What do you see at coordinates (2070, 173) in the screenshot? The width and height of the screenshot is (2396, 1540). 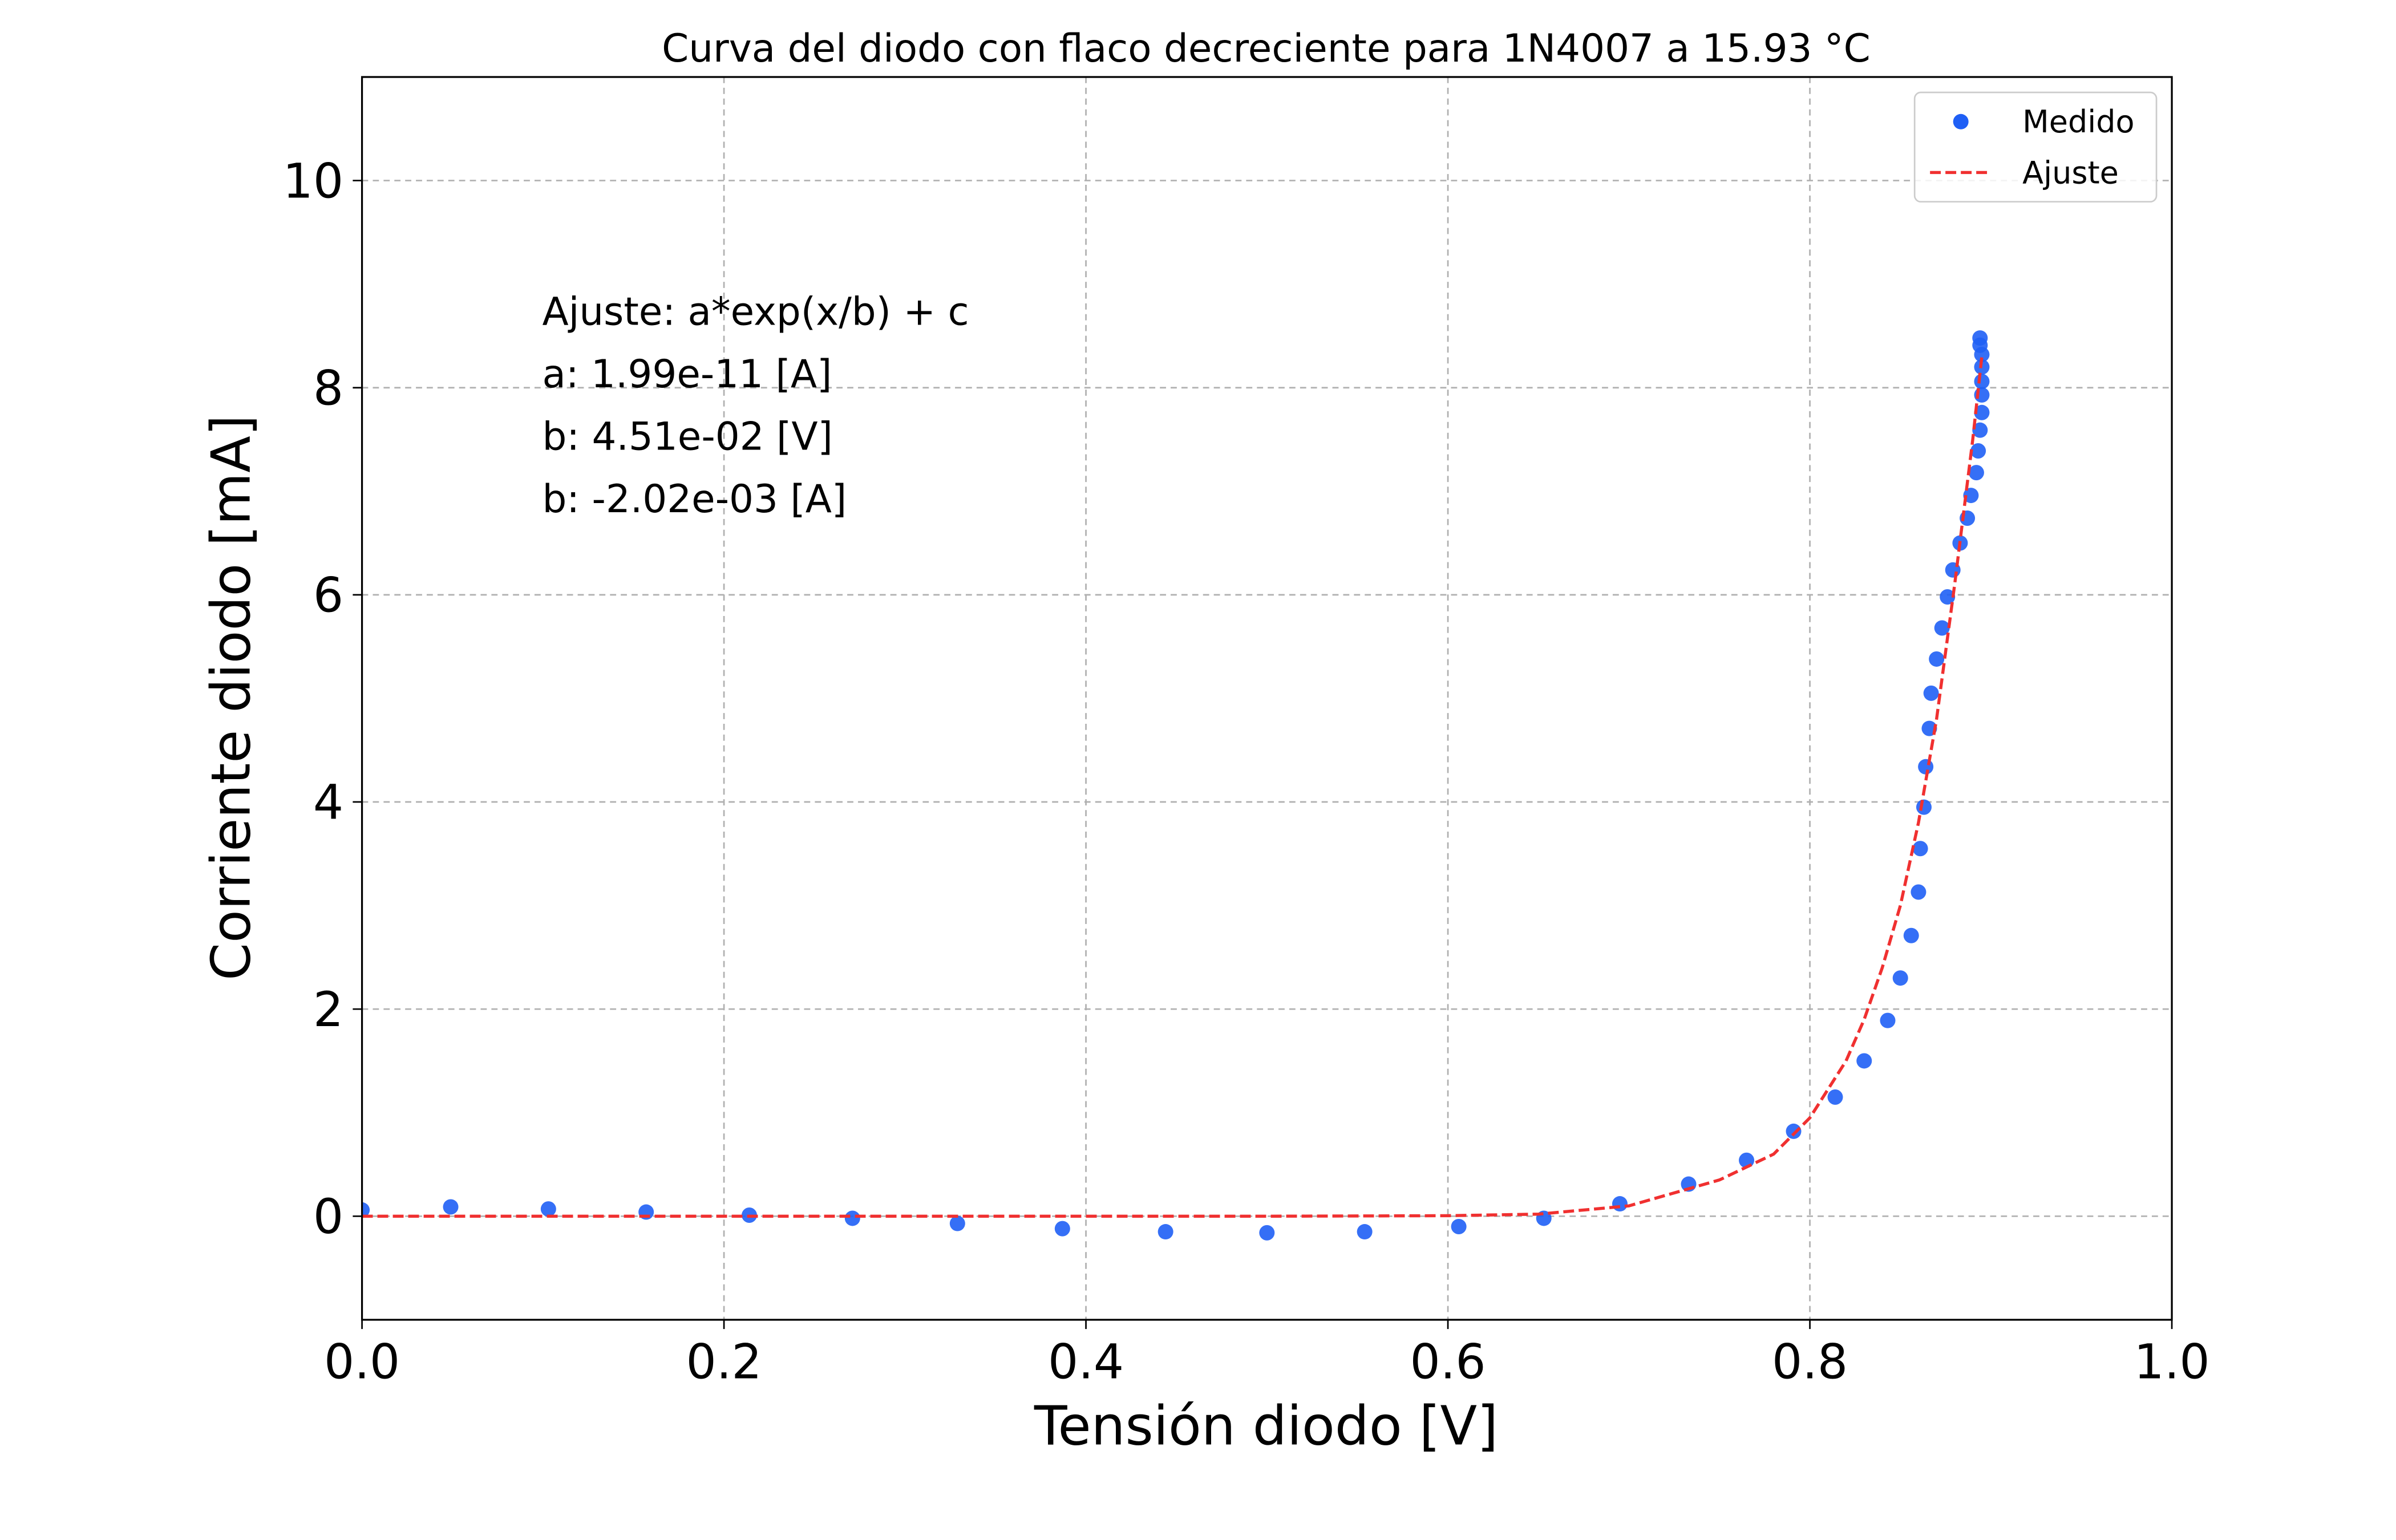 I see `legend-label: Ajuste` at bounding box center [2070, 173].